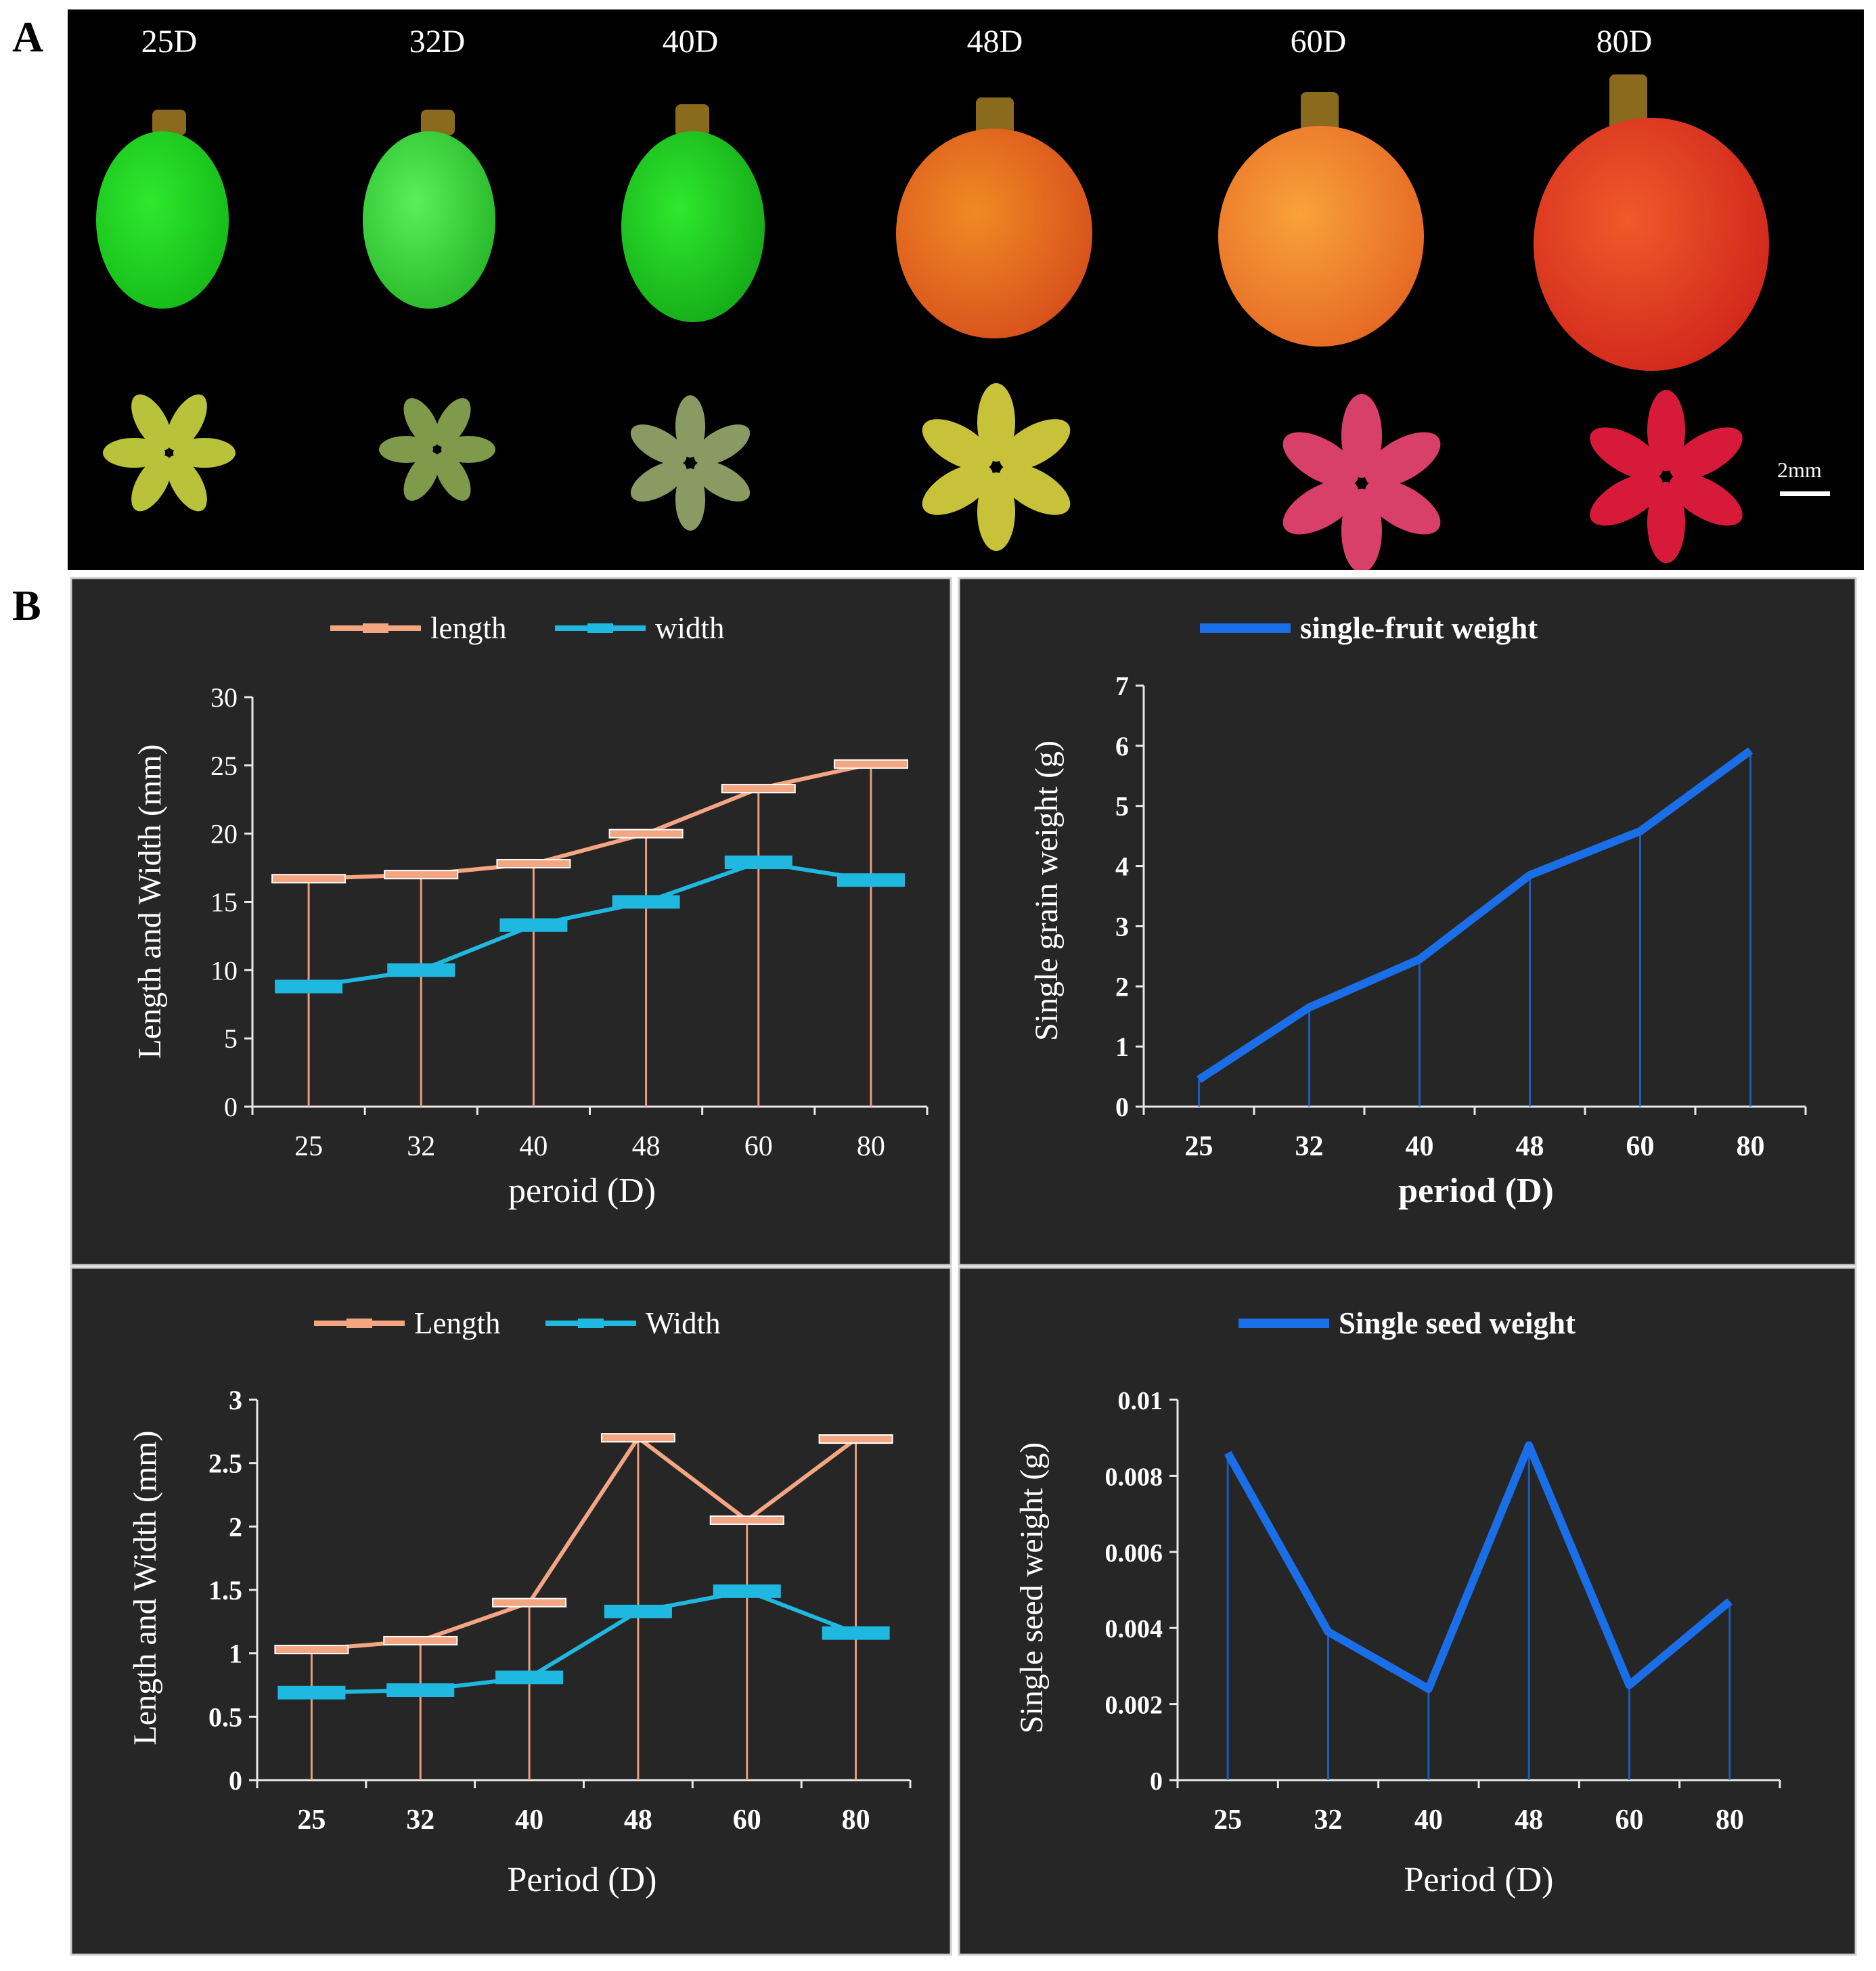 This screenshot has width=1876, height=1971. What do you see at coordinates (1479, 1567) in the screenshot?
I see `series-line-single-seed-weight` at bounding box center [1479, 1567].